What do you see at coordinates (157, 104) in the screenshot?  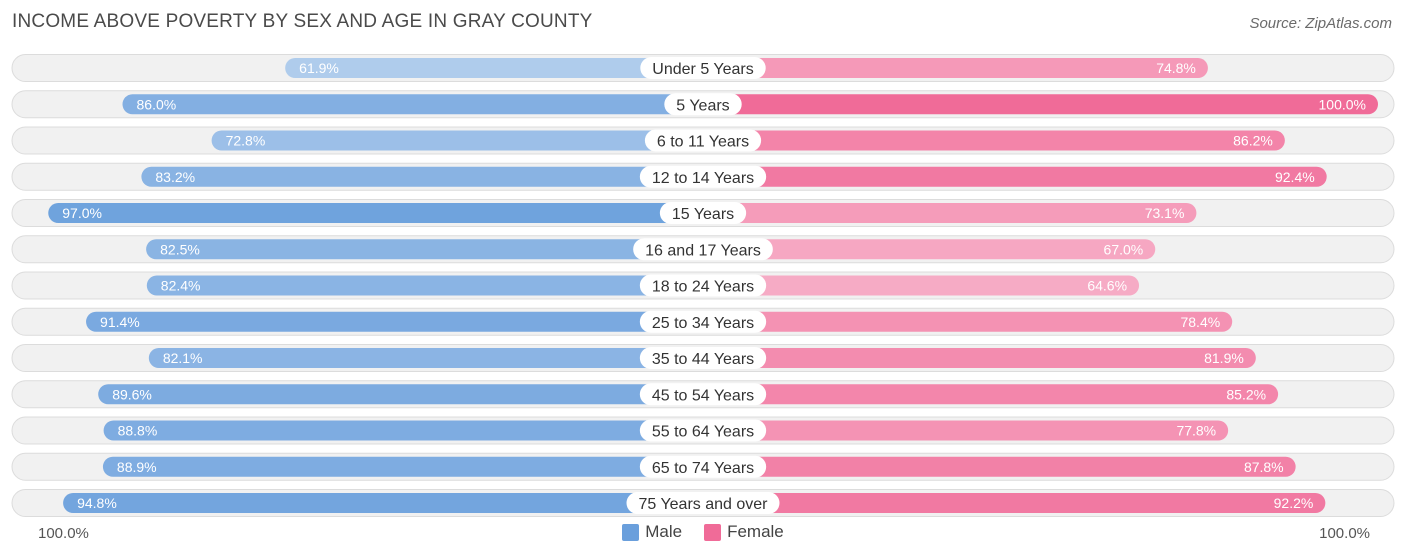 I see `male-value-label: 86.0%` at bounding box center [157, 104].